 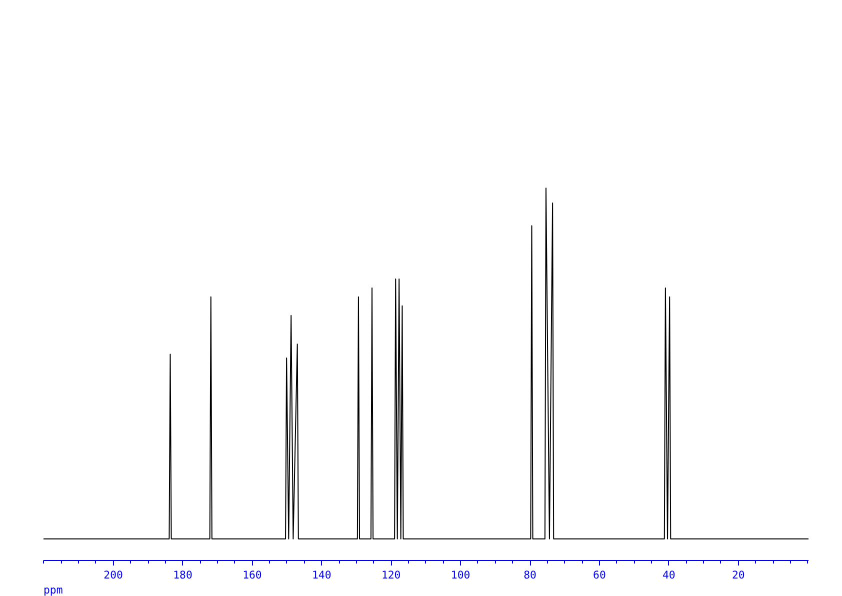 What do you see at coordinates (322, 575) in the screenshot?
I see `x-tick-label: 140` at bounding box center [322, 575].